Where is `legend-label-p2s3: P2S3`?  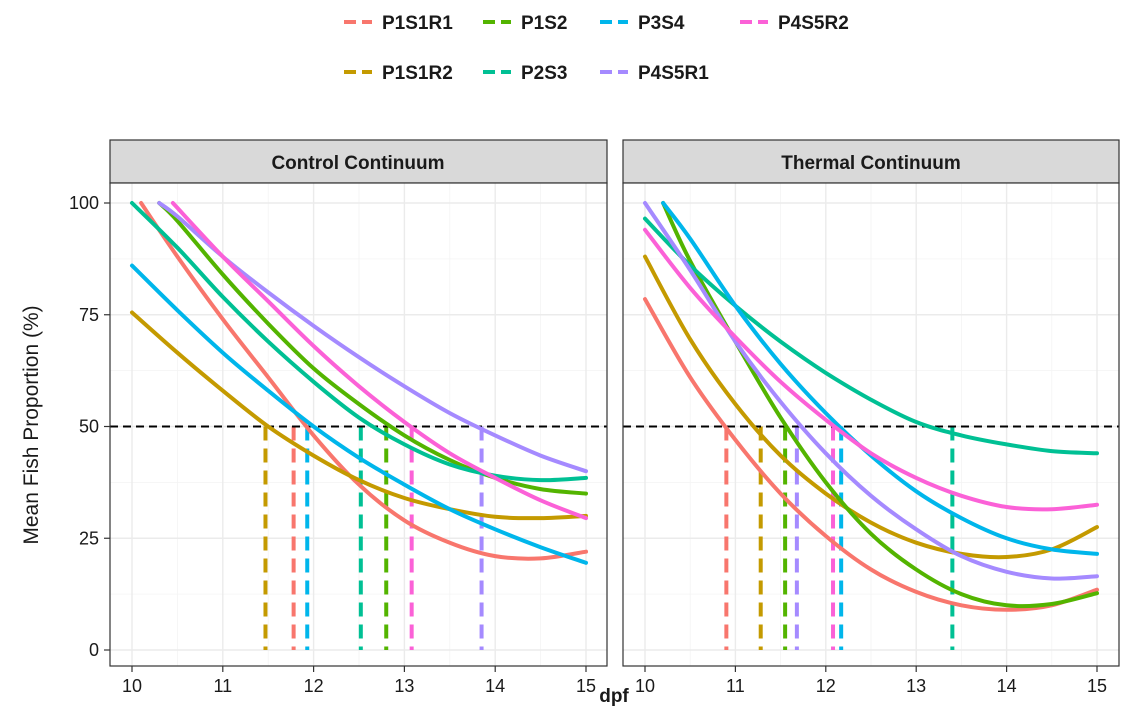
legend-label-p2s3: P2S3 is located at coordinates (544, 73).